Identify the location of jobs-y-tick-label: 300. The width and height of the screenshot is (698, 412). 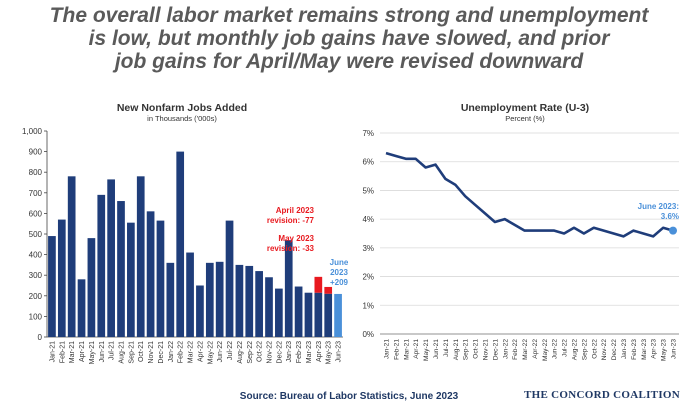
(36, 275).